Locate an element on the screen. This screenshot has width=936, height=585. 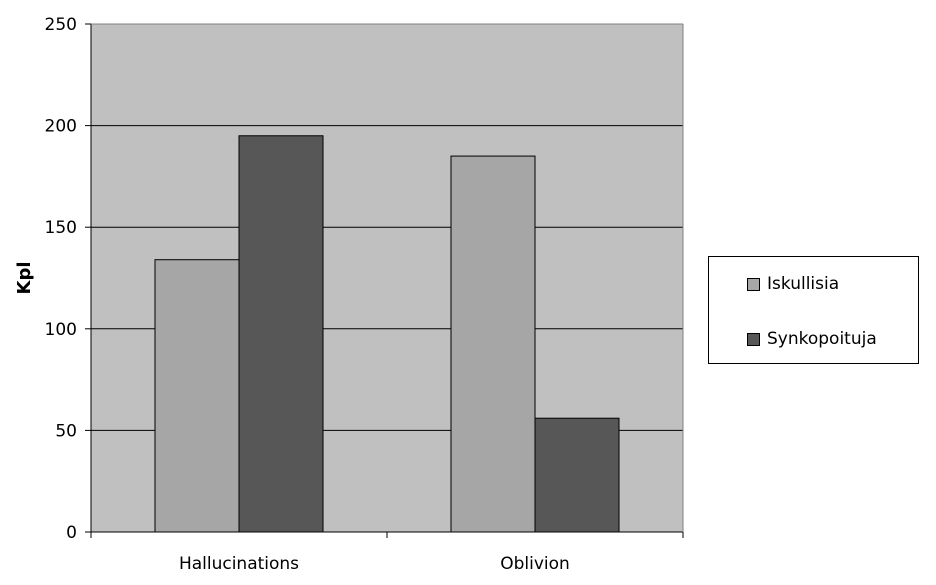
y-tick-label: 250 is located at coordinates (61, 25).